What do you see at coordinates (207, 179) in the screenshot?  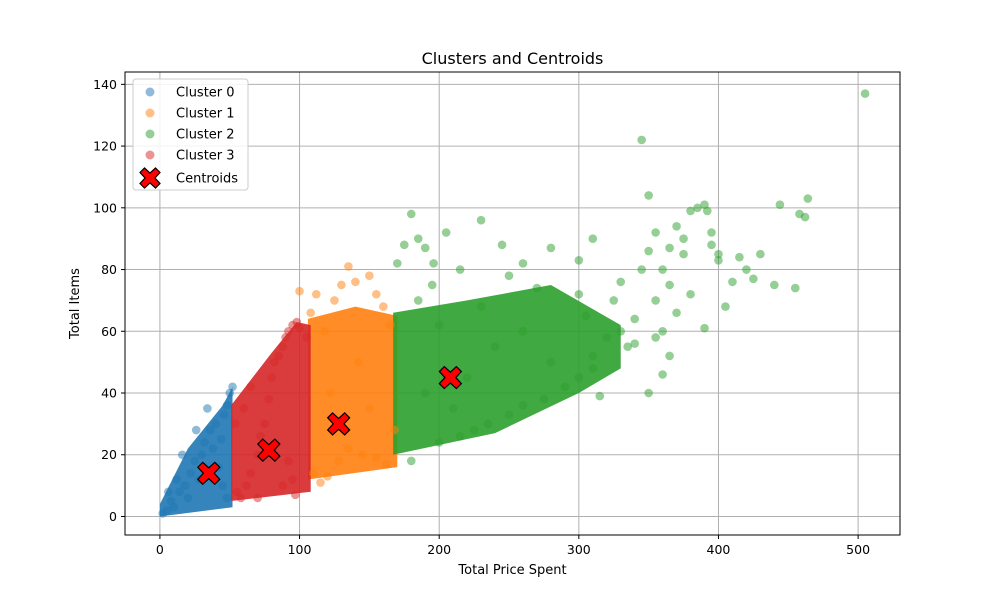 I see `legend-label-centroids: Centroids` at bounding box center [207, 179].